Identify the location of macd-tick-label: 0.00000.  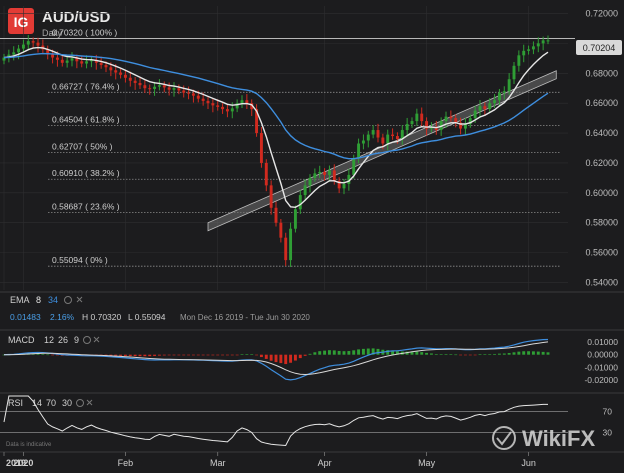
(602, 355).